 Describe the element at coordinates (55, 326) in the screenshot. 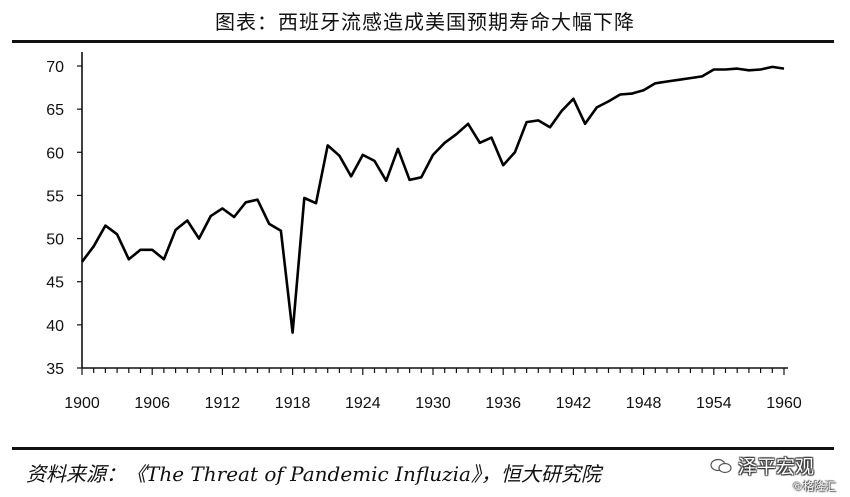

I see `y-tick-label: 40` at that location.